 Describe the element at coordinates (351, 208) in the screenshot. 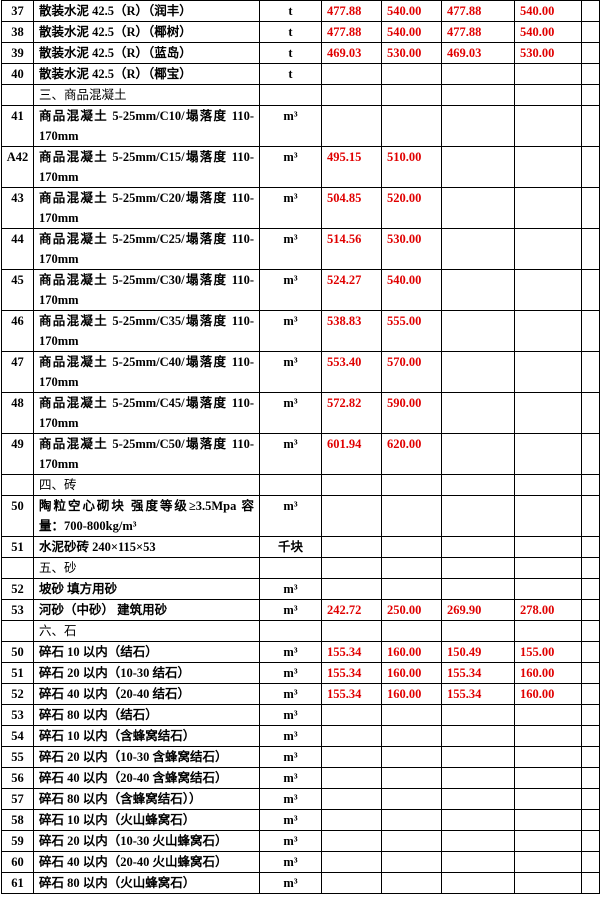

I see `price: 504.85` at that location.